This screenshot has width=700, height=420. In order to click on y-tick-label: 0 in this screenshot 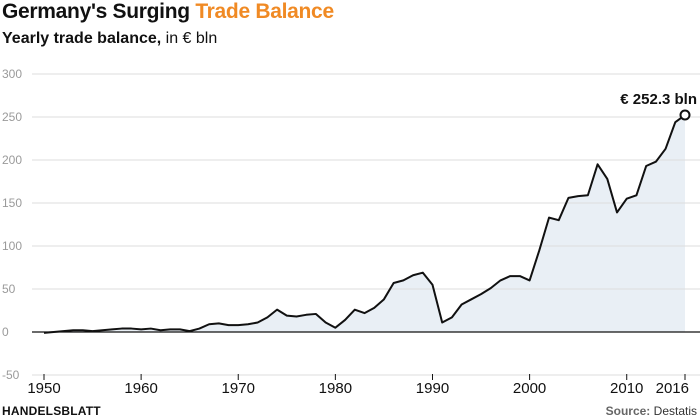, I will do `click(5, 332)`.